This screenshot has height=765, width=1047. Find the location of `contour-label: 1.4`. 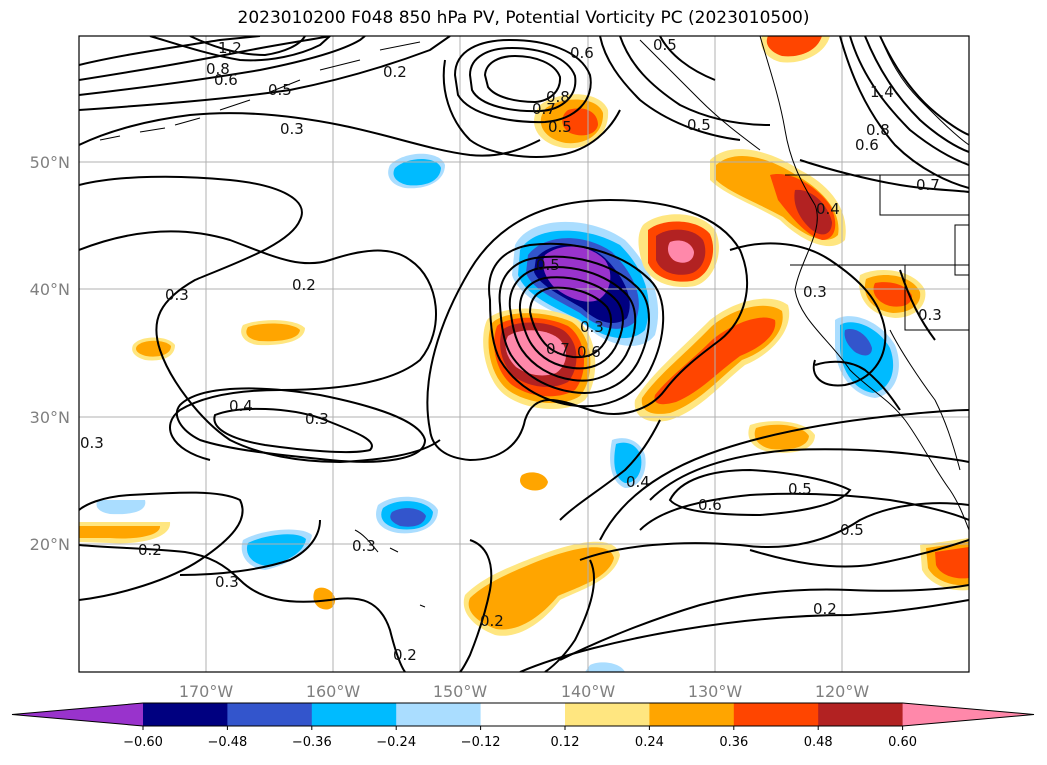

contour-label: 1.4 is located at coordinates (882, 92).